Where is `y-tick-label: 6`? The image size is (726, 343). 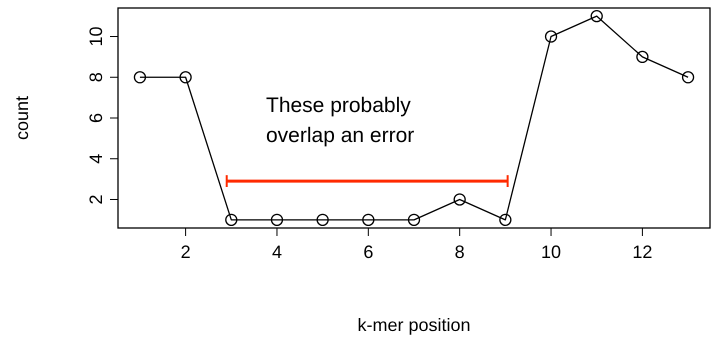
y-tick-label: 6 is located at coordinates (96, 118).